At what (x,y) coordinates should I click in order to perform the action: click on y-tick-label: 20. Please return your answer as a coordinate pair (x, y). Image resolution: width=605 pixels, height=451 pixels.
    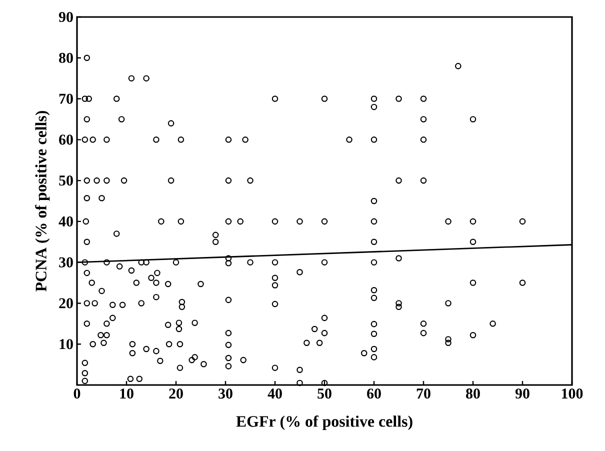
    Looking at the image, I should click on (66, 303).